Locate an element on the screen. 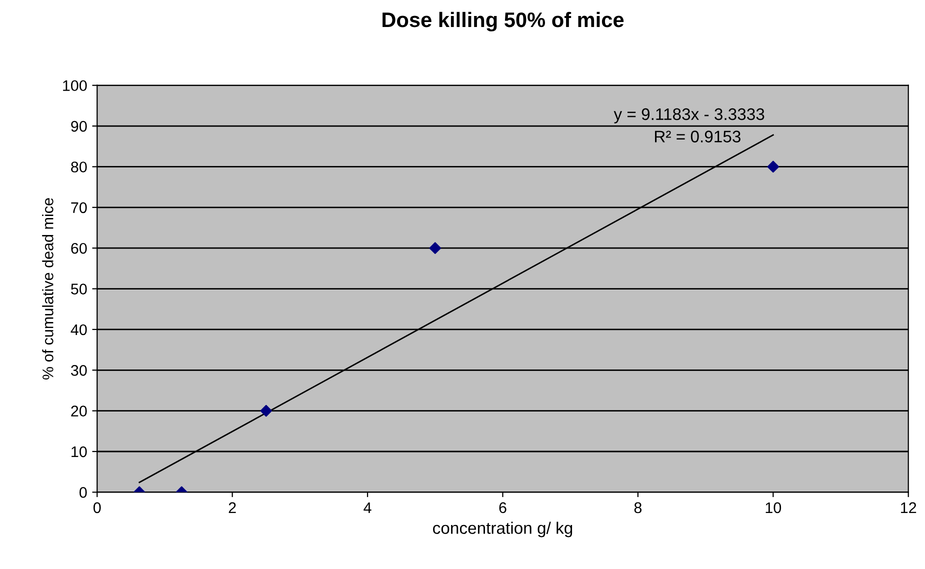  y-tick-label: 0 is located at coordinates (83, 492).